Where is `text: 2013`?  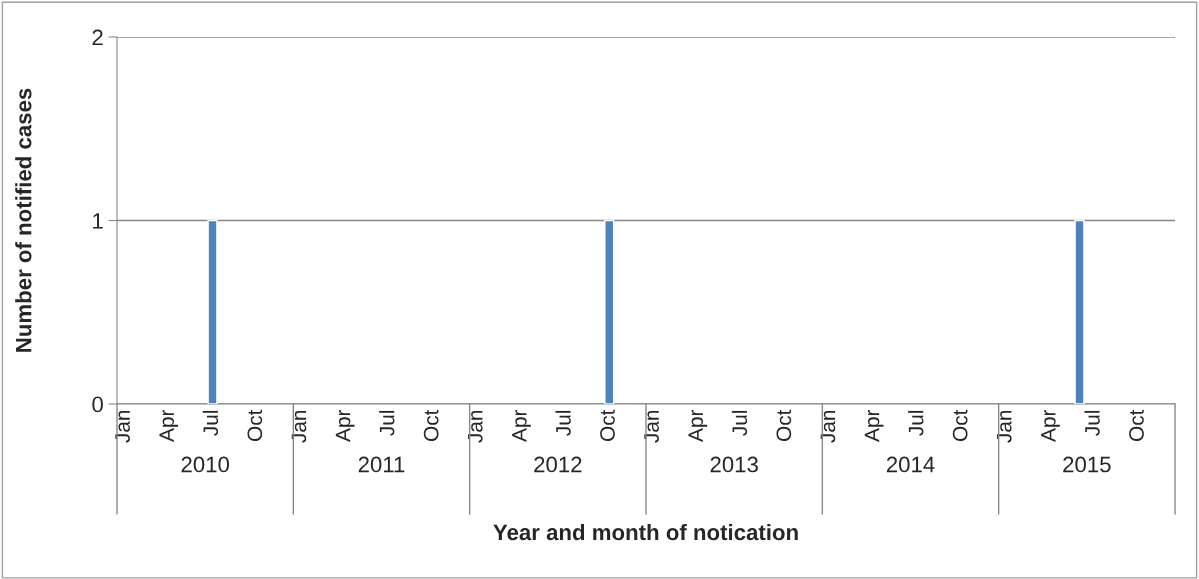 text: 2013 is located at coordinates (734, 464).